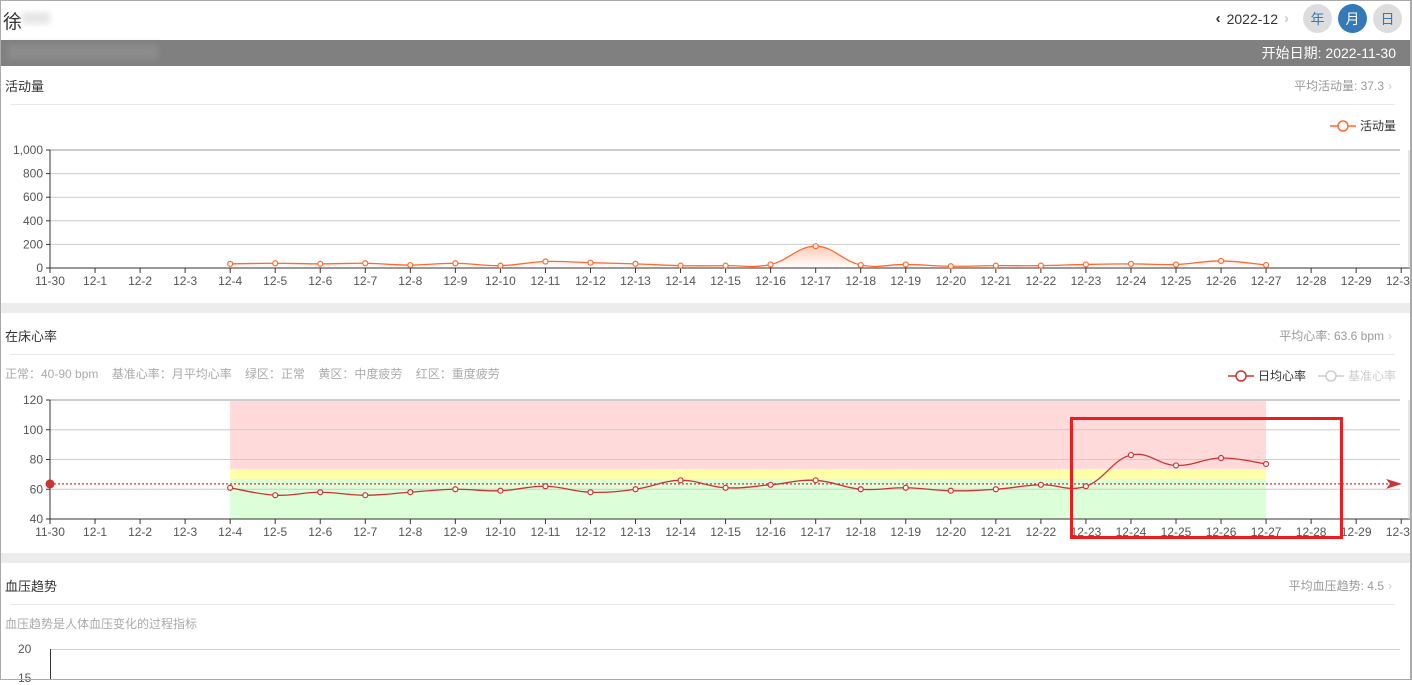  Describe the element at coordinates (1281, 376) in the screenshot. I see `legend-daily-label: 日均心率` at that location.